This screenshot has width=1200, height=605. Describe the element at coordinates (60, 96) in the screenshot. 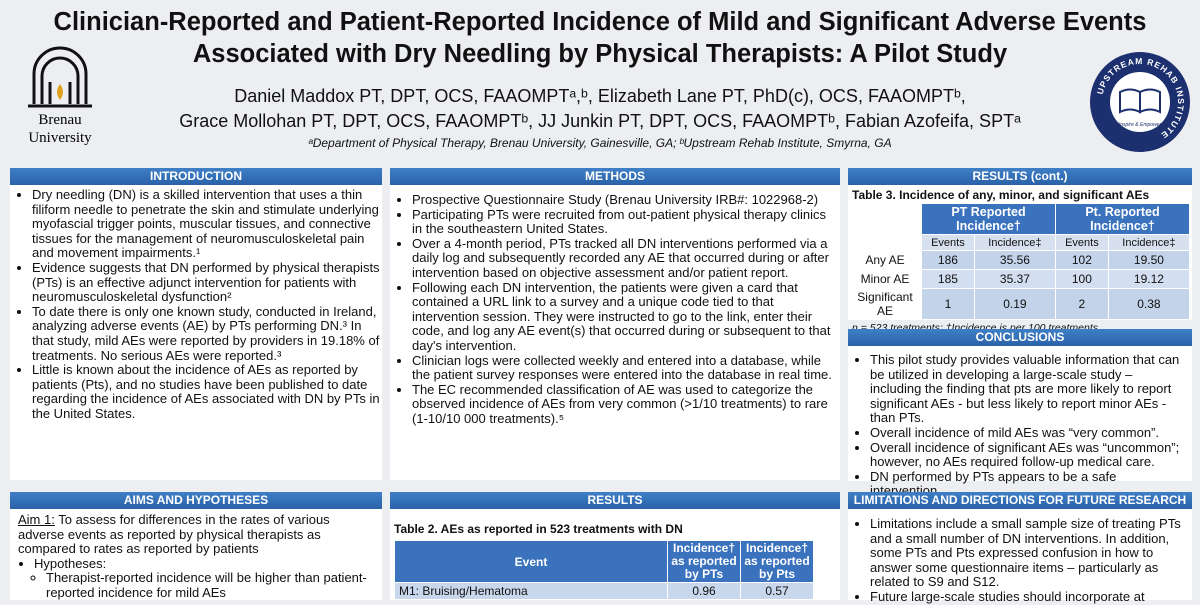

I see `brenau-logo: Brenau University` at that location.